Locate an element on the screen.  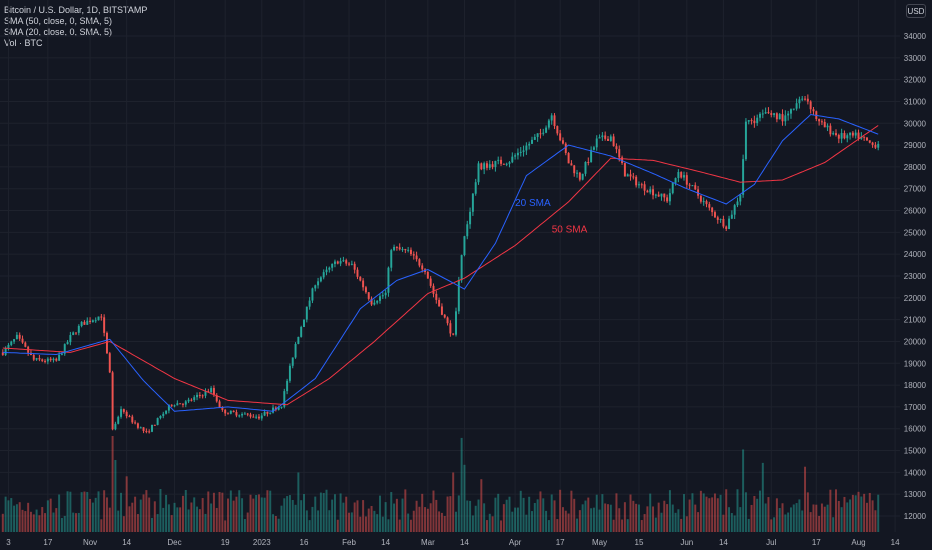
price-tick-label: 12000 is located at coordinates (915, 516).